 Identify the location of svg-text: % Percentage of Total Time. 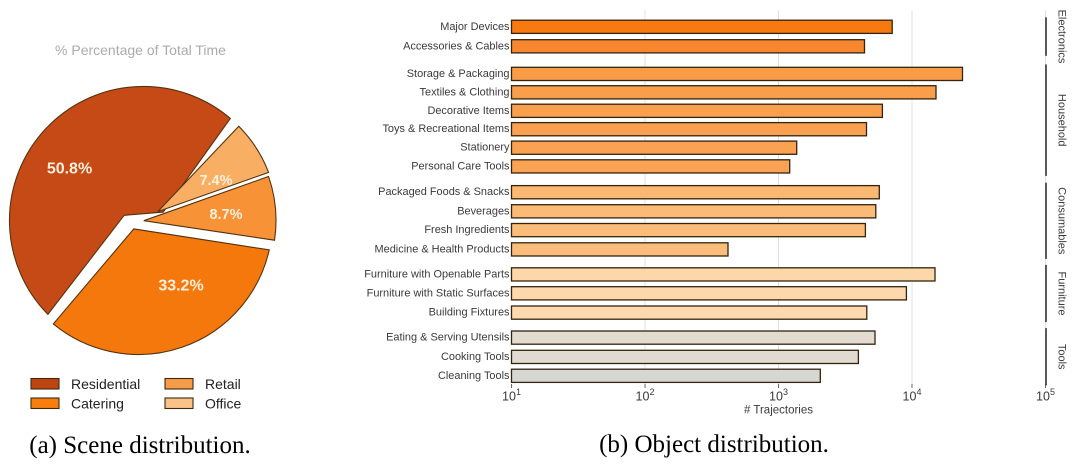
(140, 50).